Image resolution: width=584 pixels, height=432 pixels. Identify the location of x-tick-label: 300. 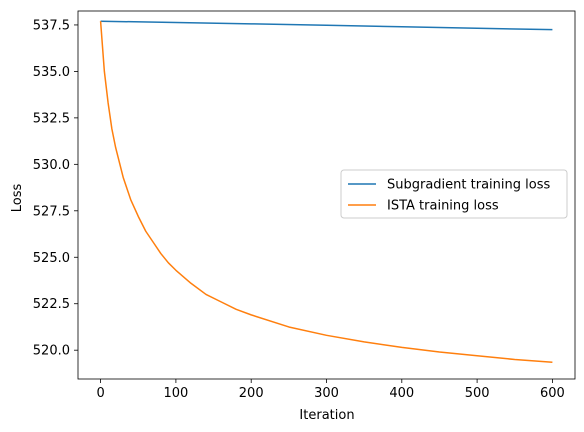
(326, 393).